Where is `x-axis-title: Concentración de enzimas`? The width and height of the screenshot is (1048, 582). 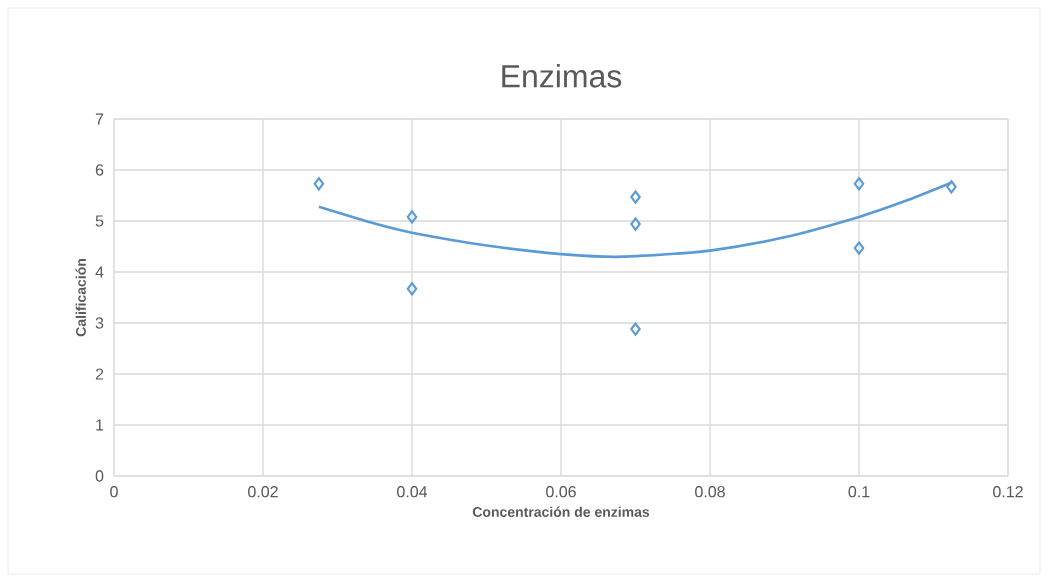
x-axis-title: Concentración de enzimas is located at coordinates (561, 511).